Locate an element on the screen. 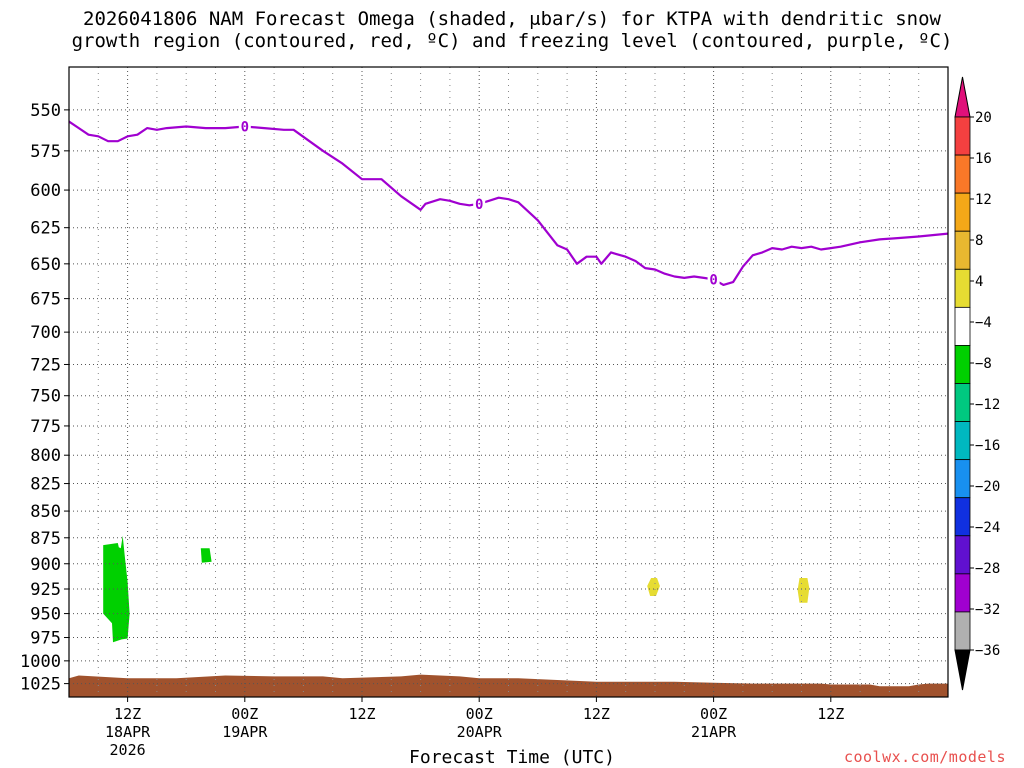 The width and height of the screenshot is (1024, 768). colorbar-label-0: 20 is located at coordinates (983, 118).